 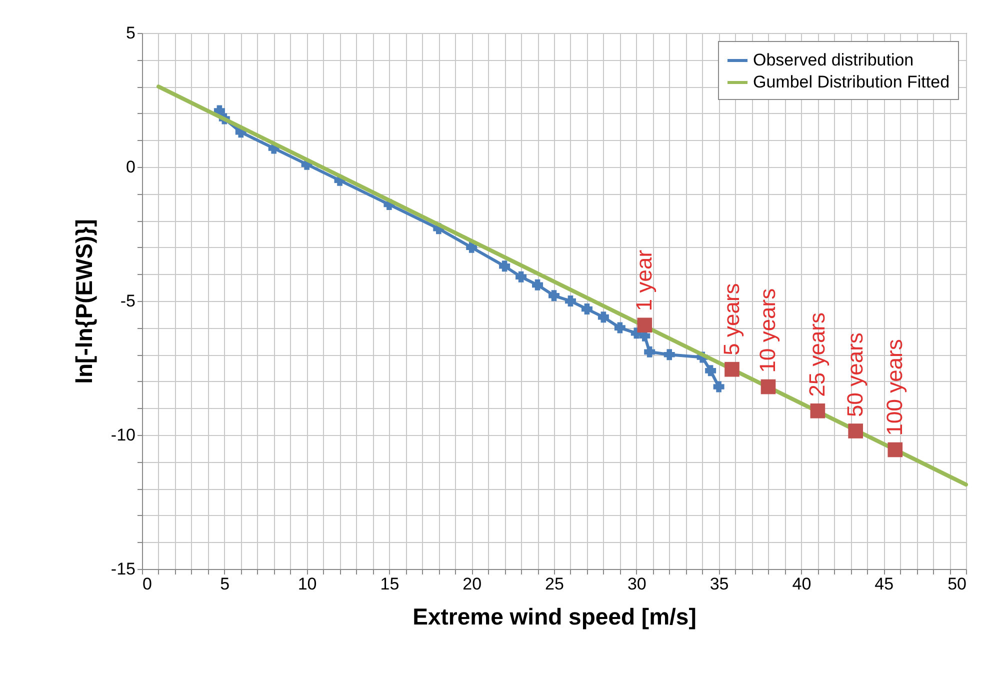 What do you see at coordinates (554, 584) in the screenshot?
I see `x-tick-label: 25` at bounding box center [554, 584].